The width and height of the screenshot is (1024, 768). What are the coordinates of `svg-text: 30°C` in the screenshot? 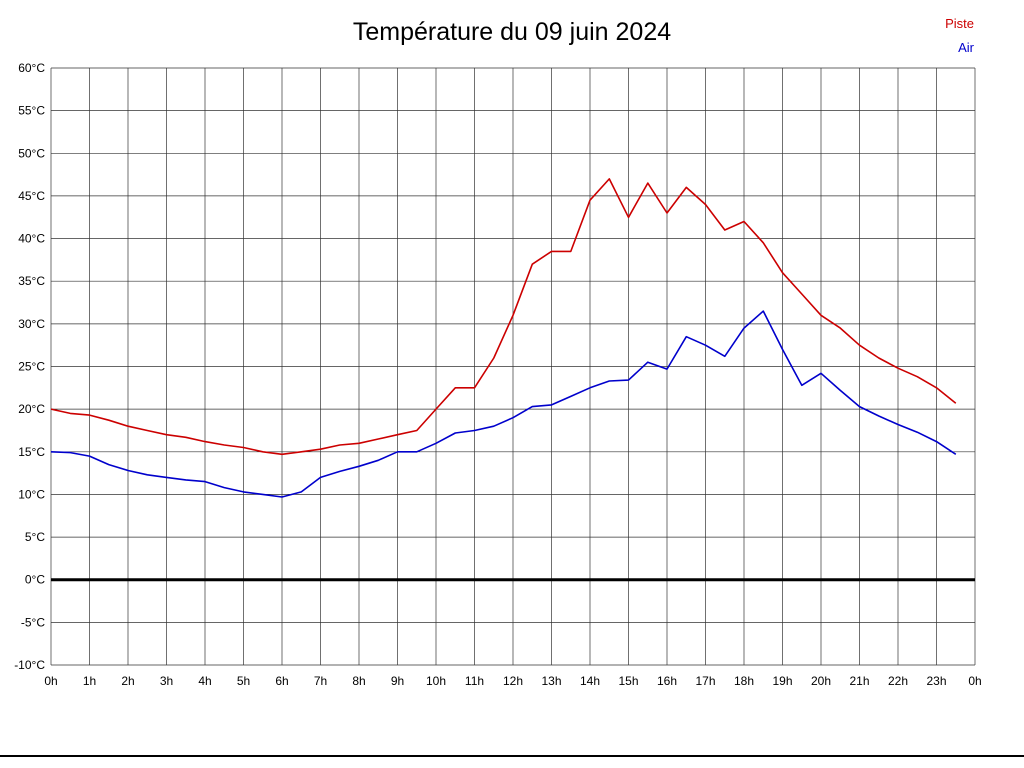 It's located at (31, 324).